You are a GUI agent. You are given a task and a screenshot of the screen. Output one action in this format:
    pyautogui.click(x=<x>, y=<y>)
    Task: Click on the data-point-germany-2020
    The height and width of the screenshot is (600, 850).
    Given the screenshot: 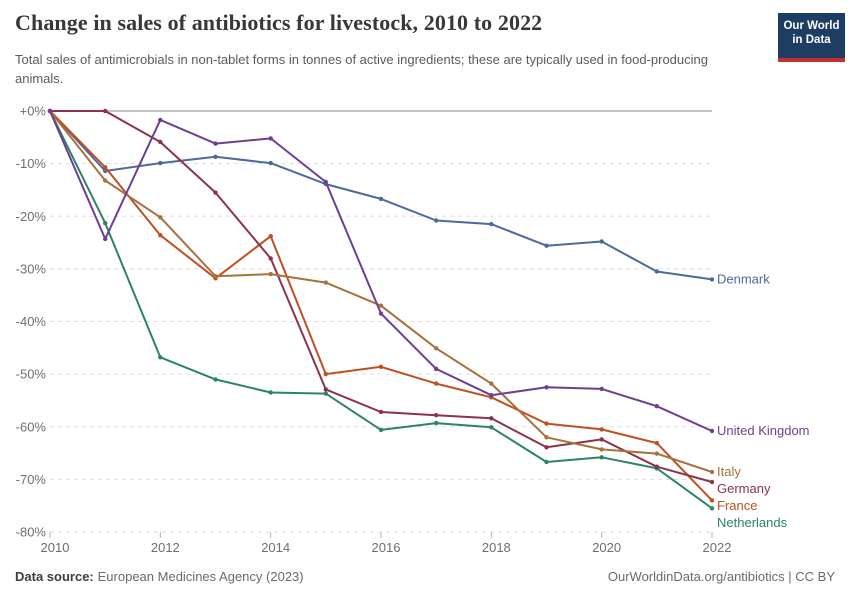 What is the action you would take?
    pyautogui.click(x=601, y=439)
    